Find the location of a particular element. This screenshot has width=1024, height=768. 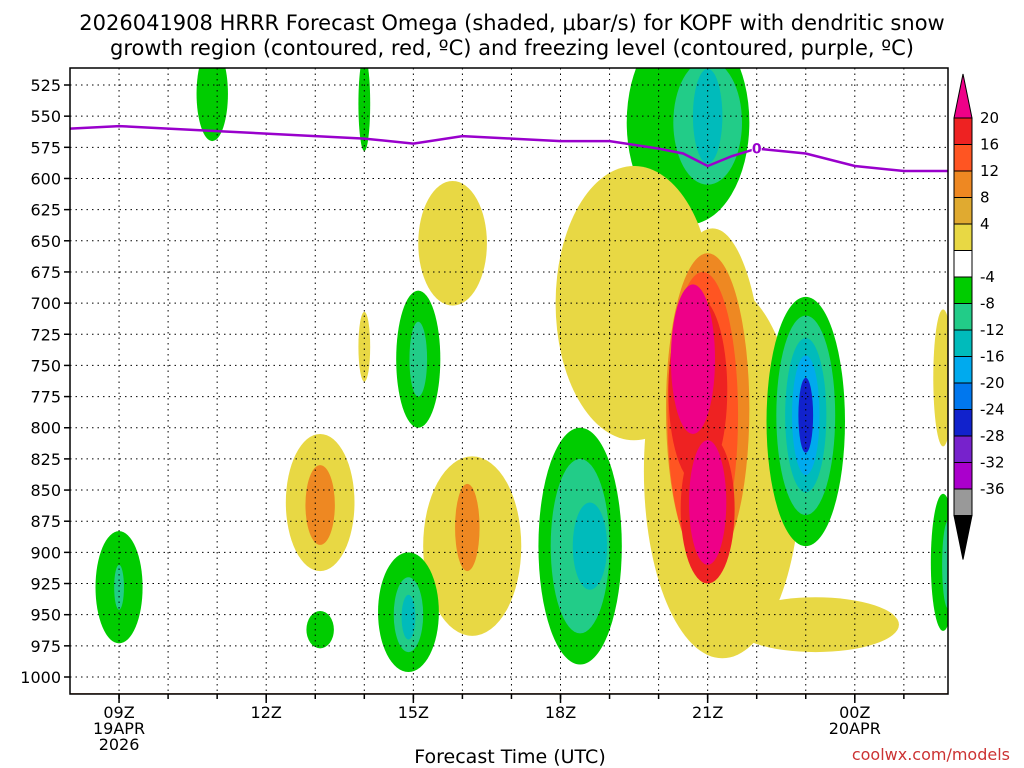

x-tick-label-12-0: 12Z is located at coordinates (266, 712).